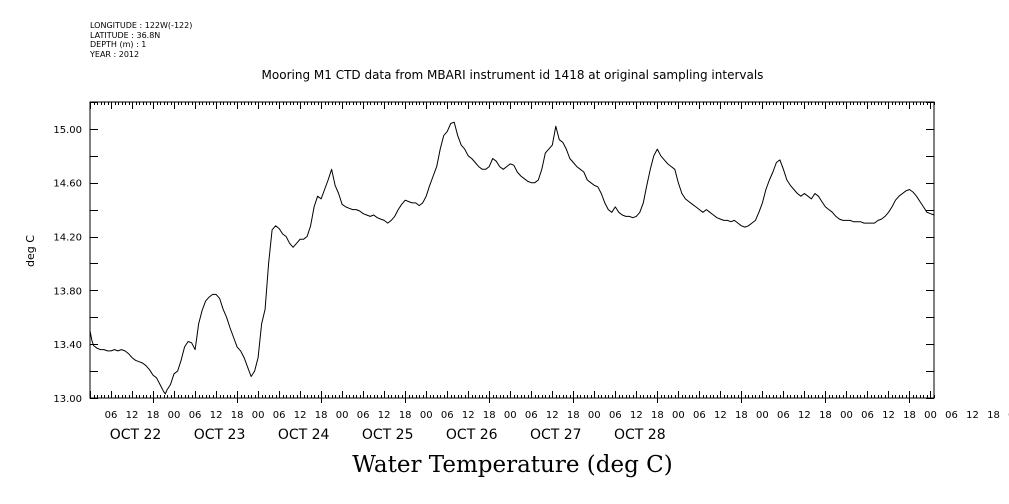  I want to click on x-day-label: OCT 27, so click(556, 435).